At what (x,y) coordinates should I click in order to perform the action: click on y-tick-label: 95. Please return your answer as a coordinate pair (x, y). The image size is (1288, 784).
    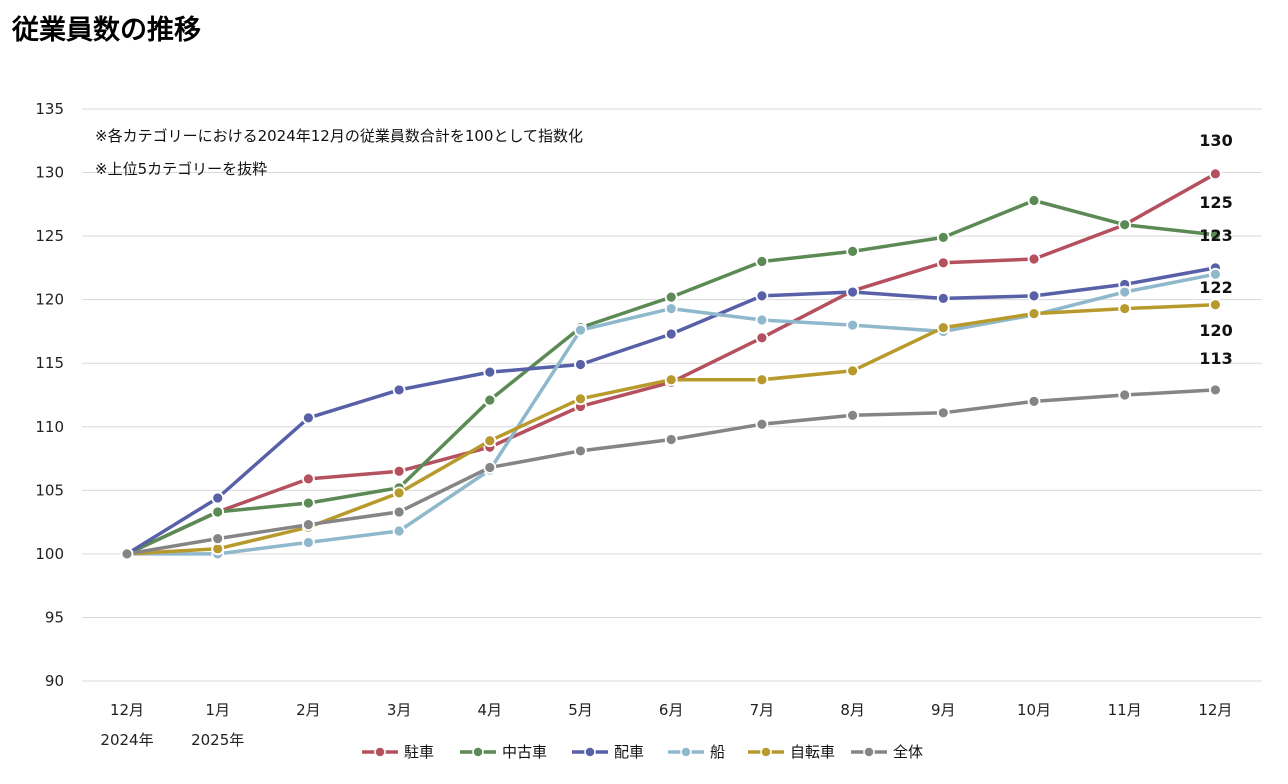
    Looking at the image, I should click on (54, 617).